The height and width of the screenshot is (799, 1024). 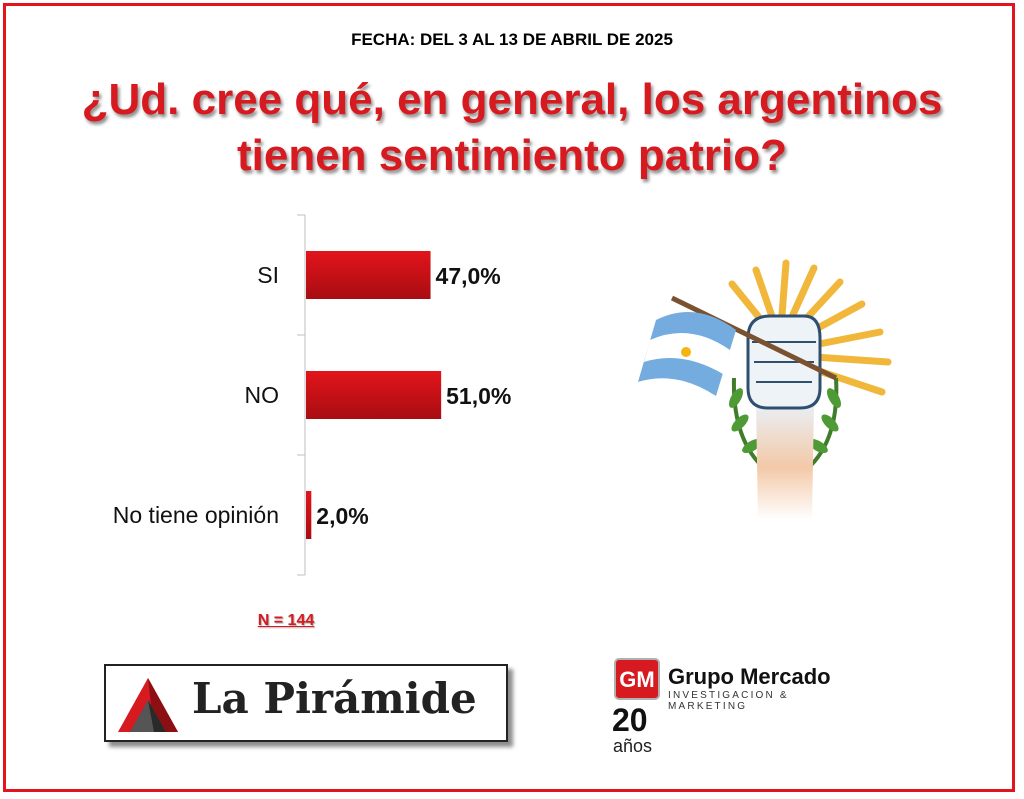 What do you see at coordinates (754, 338) in the screenshot?
I see `flag-pole` at bounding box center [754, 338].